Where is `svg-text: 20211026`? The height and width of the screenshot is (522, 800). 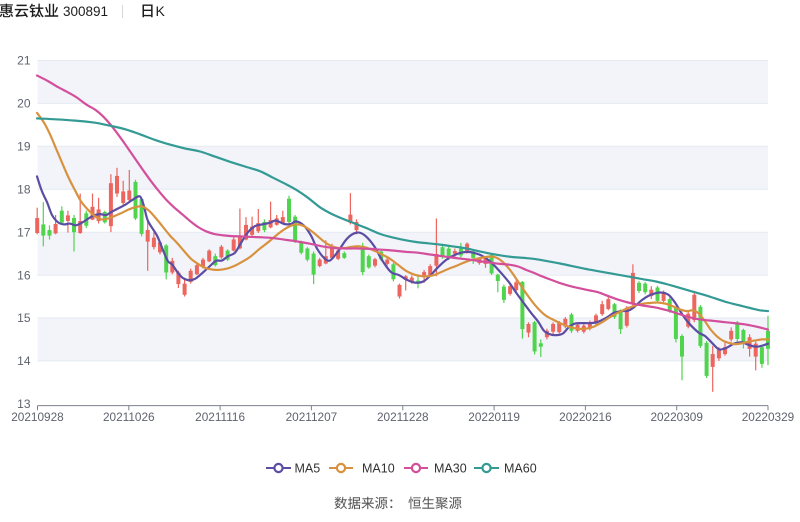 svg-text: 20211026 is located at coordinates (129, 417).